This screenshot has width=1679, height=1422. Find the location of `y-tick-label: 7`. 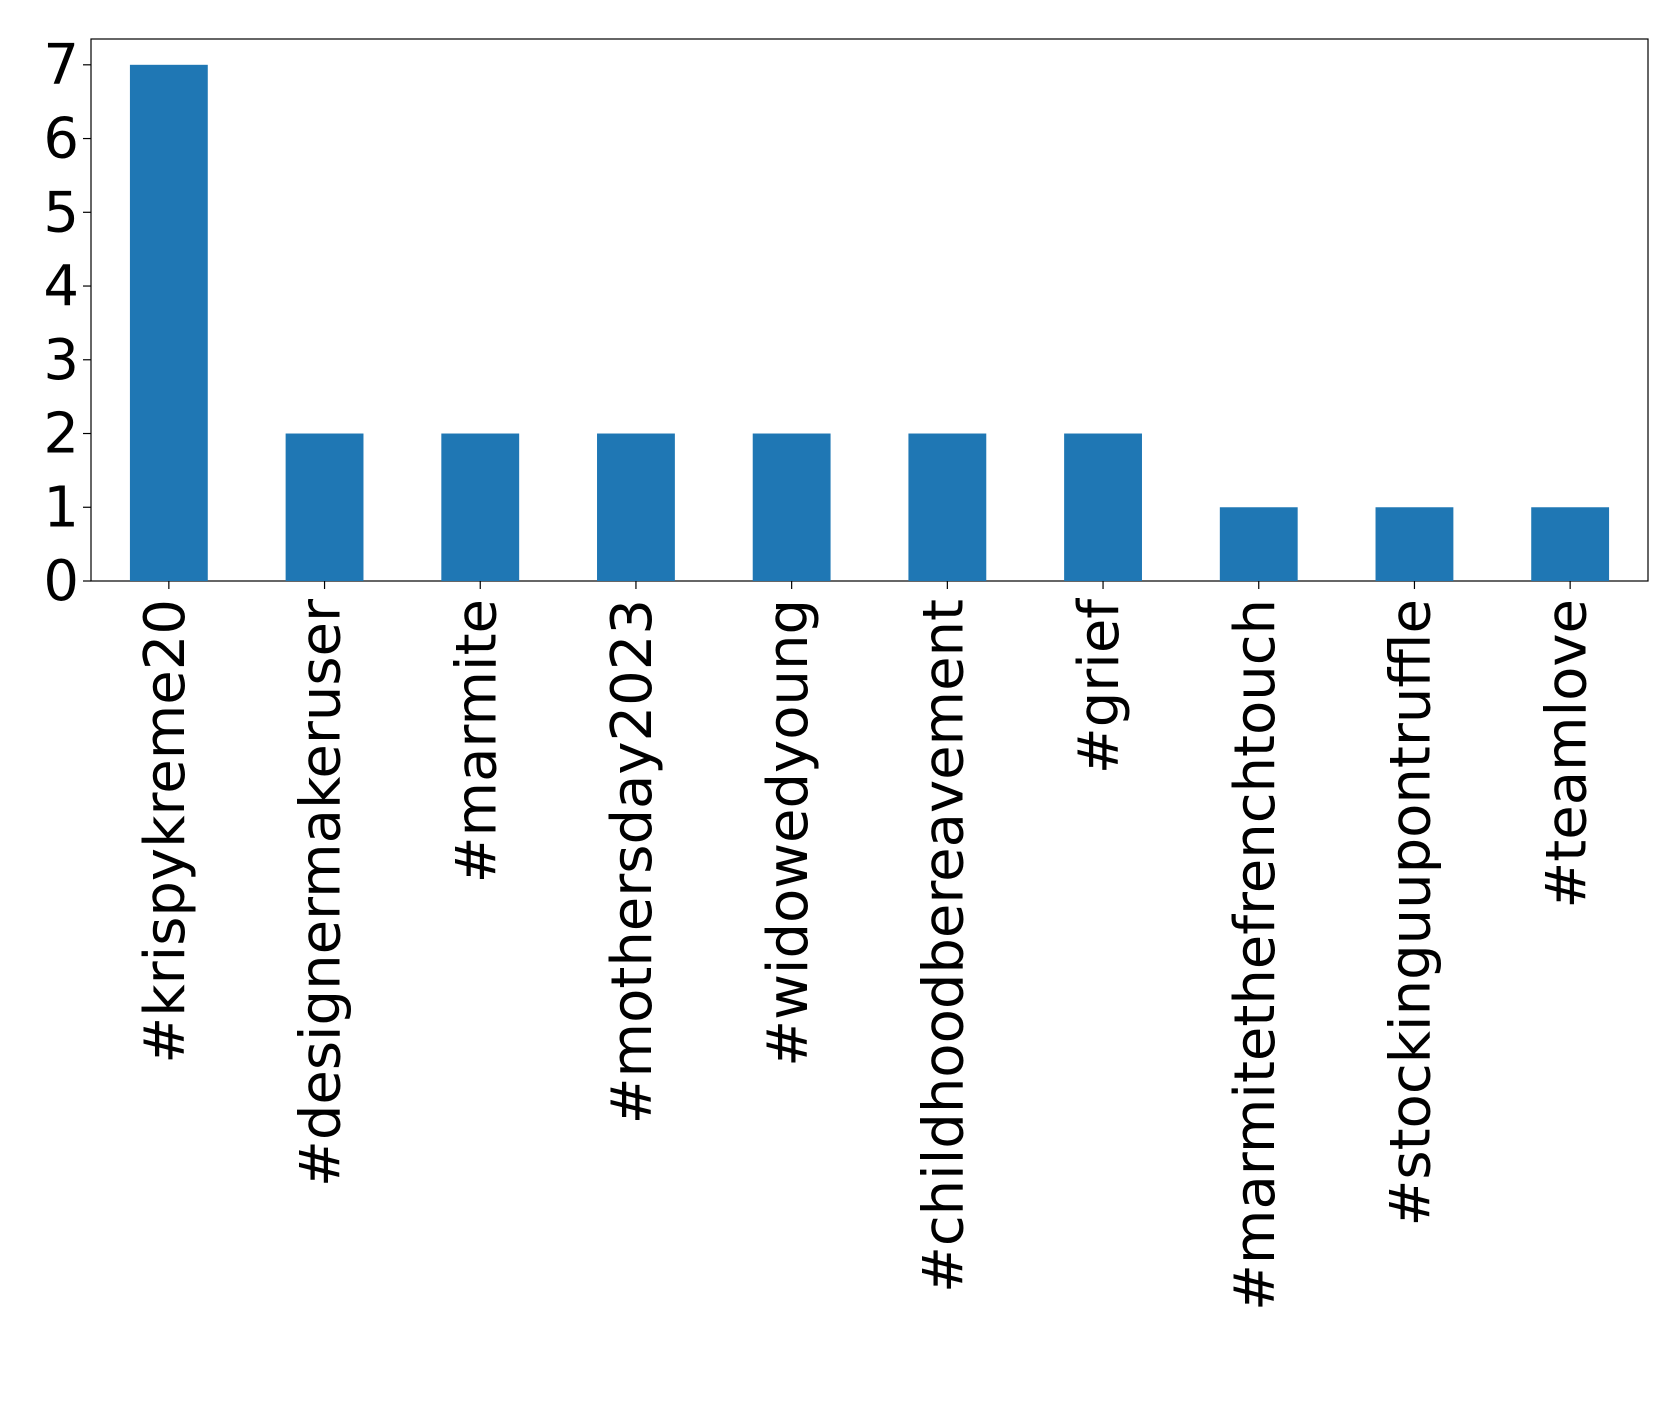

y-tick-label: 7 is located at coordinates (61, 65).